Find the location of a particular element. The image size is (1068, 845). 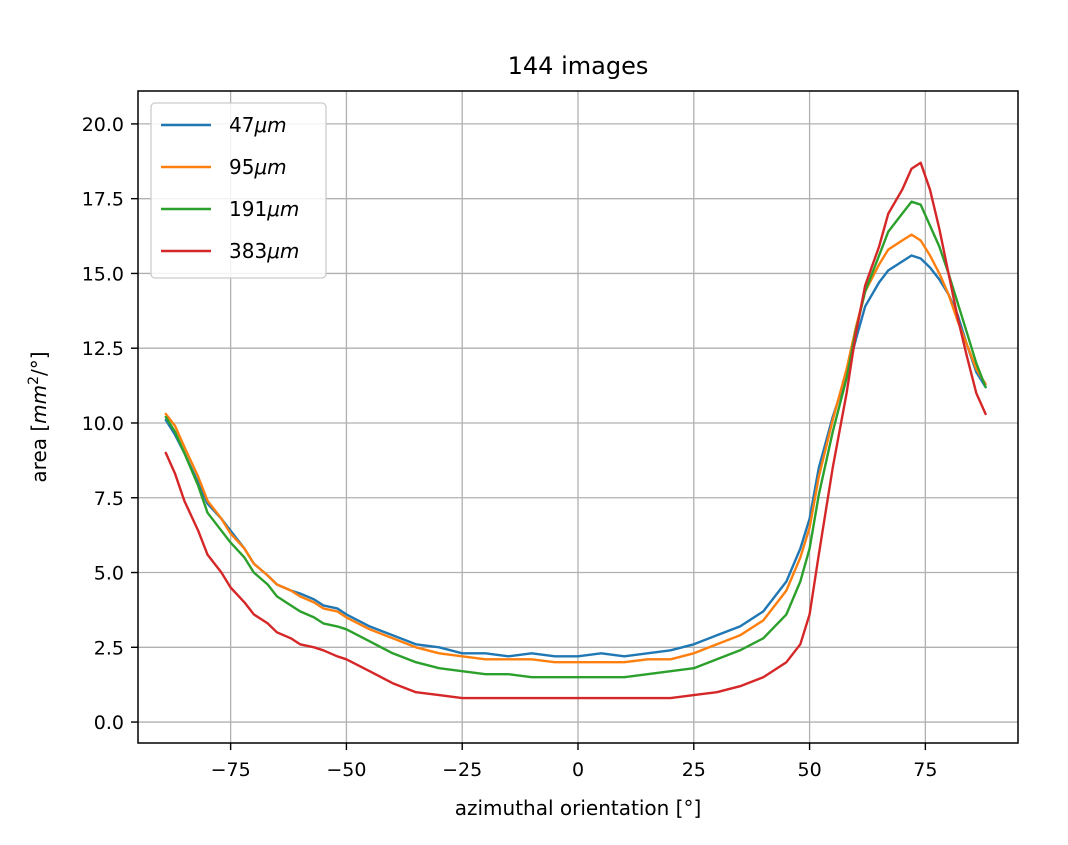

y-axis-label-prefix: area [ is located at coordinates (39, 453).